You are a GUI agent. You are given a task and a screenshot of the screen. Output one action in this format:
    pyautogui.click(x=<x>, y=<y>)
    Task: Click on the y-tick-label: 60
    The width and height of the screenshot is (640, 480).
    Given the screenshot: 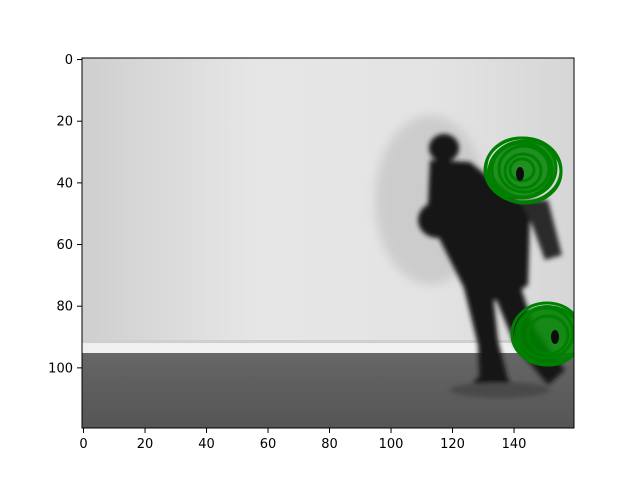 What is the action you would take?
    pyautogui.click(x=64, y=245)
    